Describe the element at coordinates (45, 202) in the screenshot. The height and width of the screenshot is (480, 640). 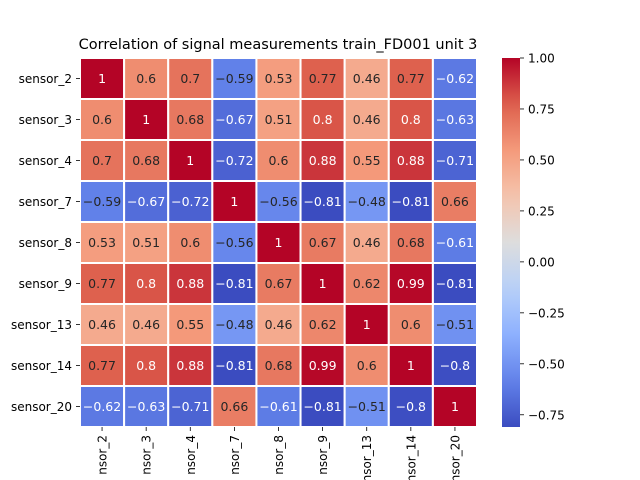
I see `y-tick-label: sensor_7` at that location.